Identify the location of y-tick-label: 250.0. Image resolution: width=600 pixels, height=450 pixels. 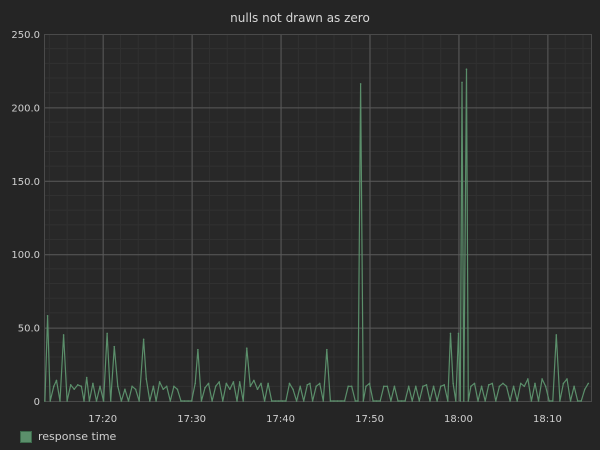
(25, 35).